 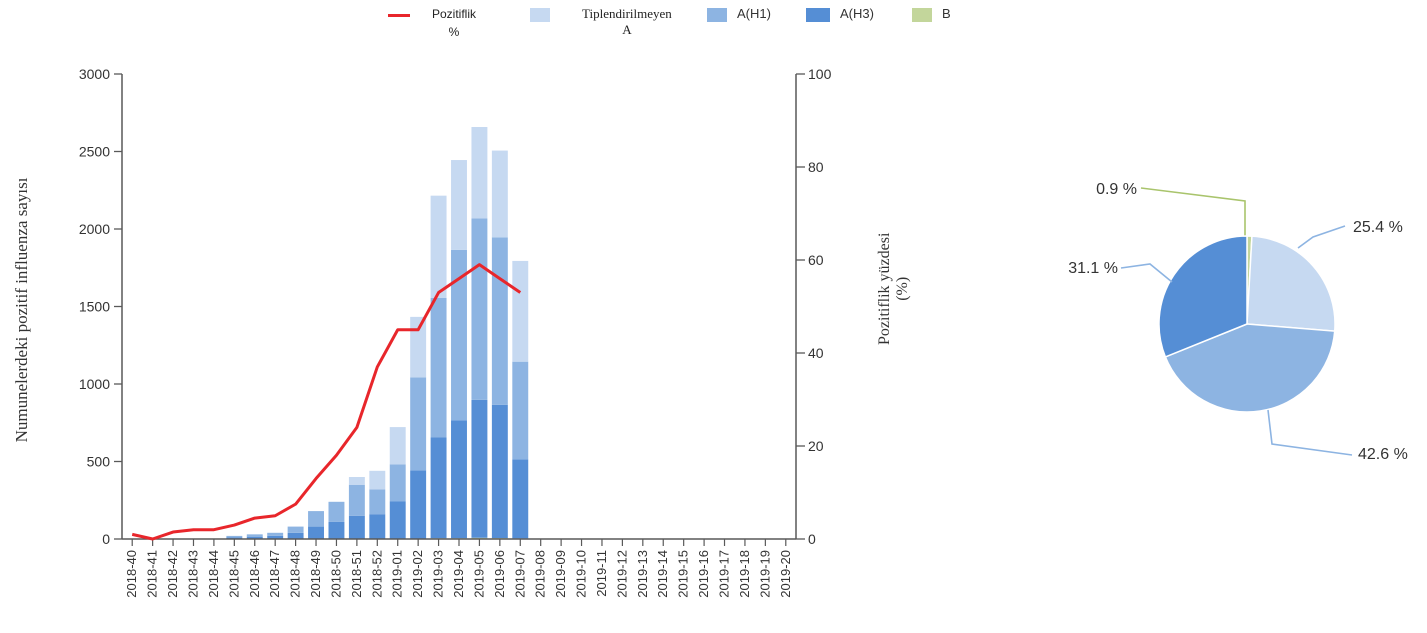 I want to click on legend-item-b: B, so click(x=931, y=14).